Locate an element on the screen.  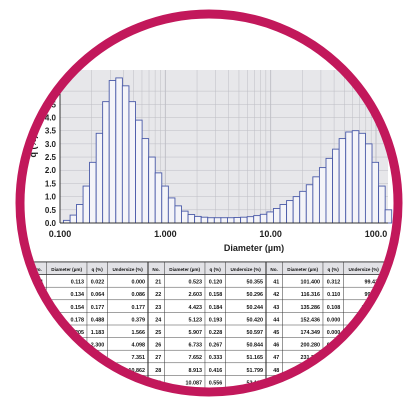
table-cell: 50.597 is located at coordinates (255, 333).